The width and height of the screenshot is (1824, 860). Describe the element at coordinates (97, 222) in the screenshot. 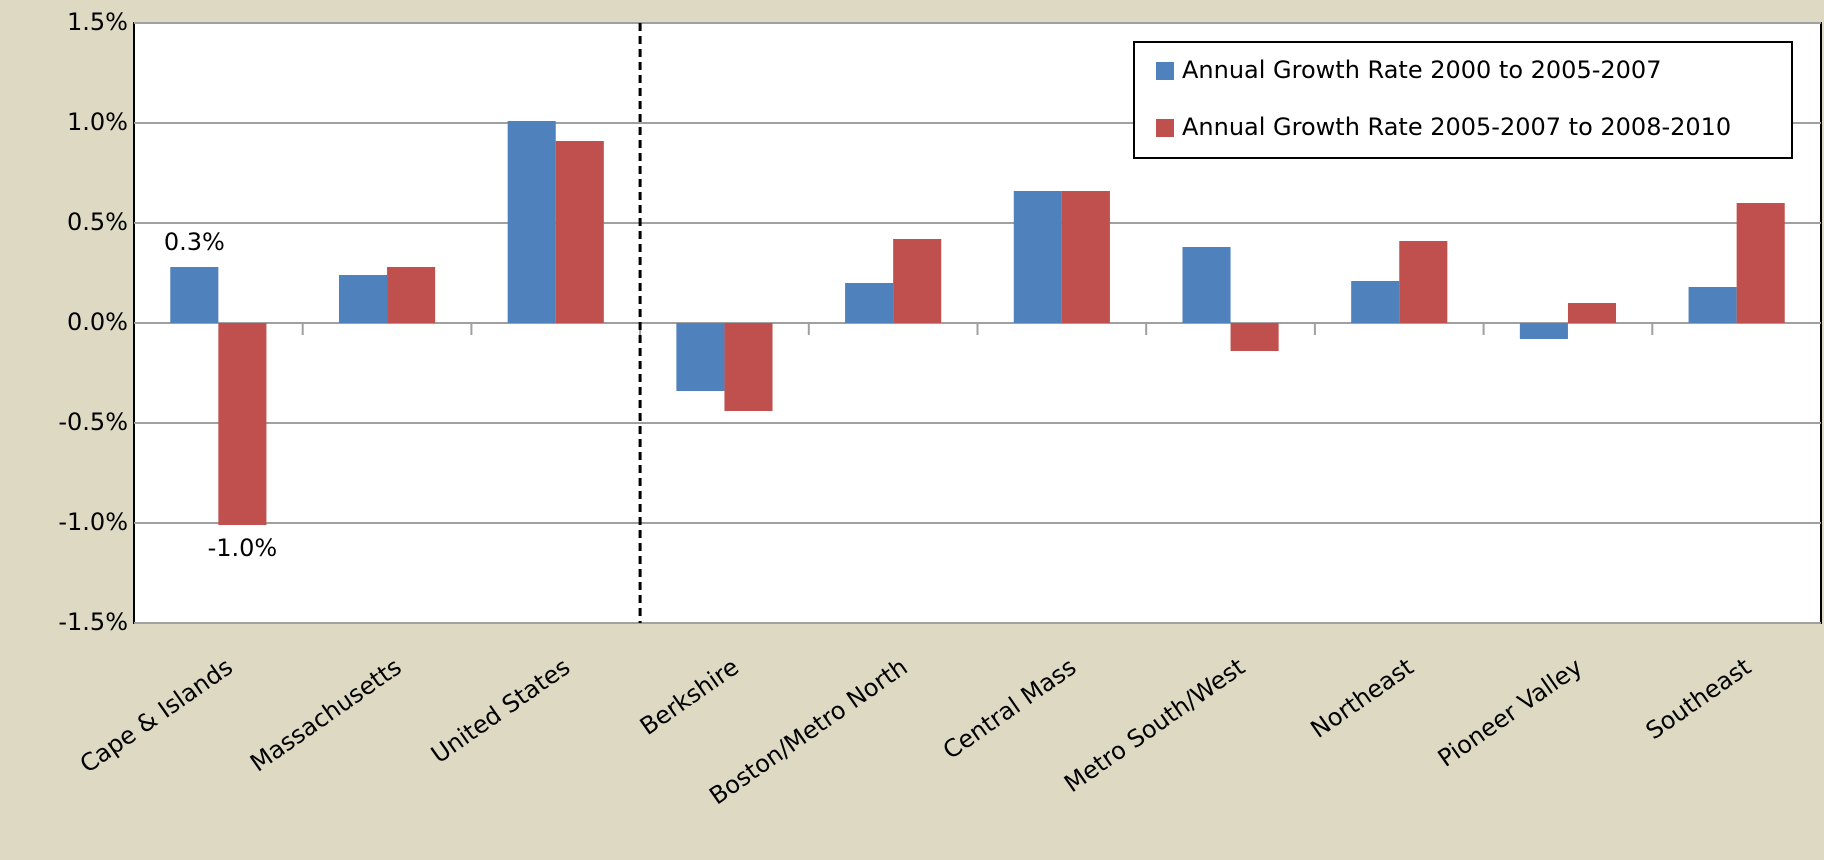

I see `y-tick-label: 0.5%` at that location.